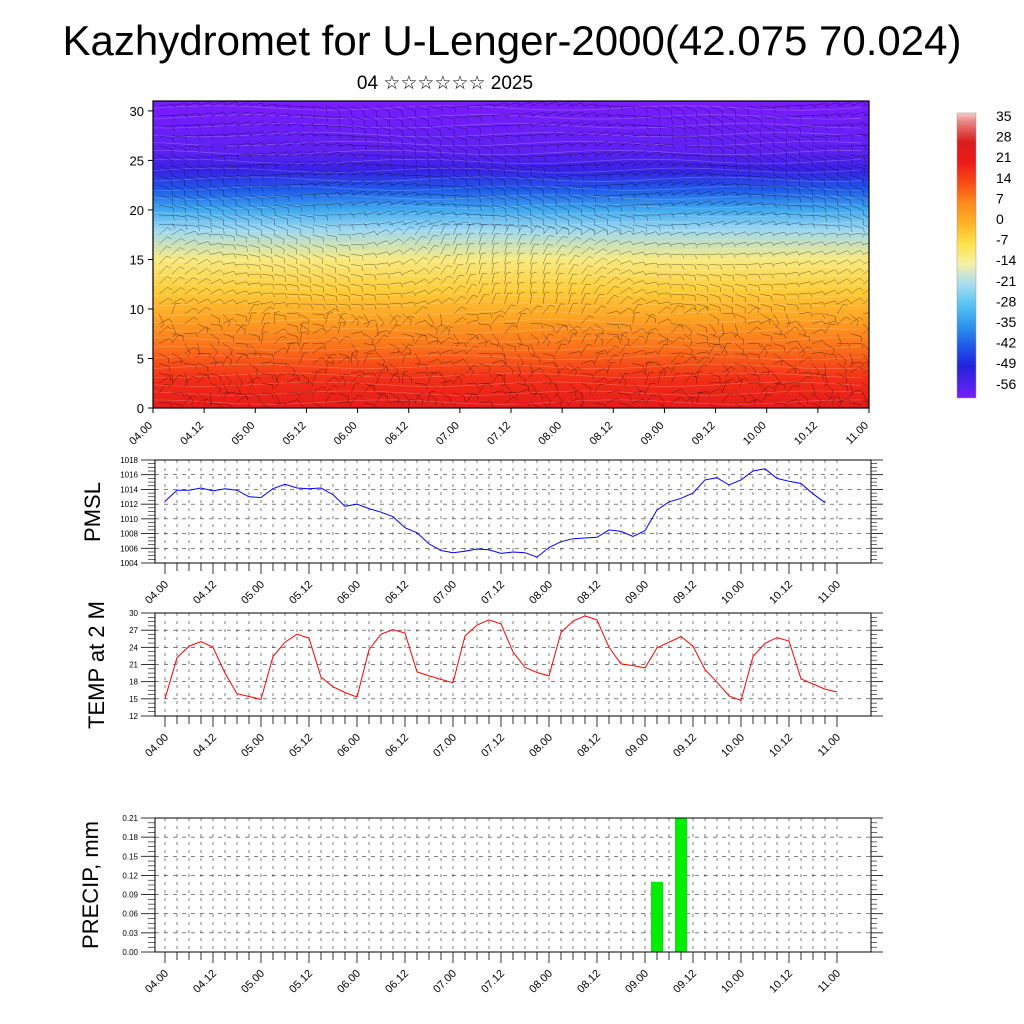  What do you see at coordinates (445, 83) in the screenshot?
I see `chart-subtitle: 04 ☆☆☆☆☆☆ 2025` at bounding box center [445, 83].